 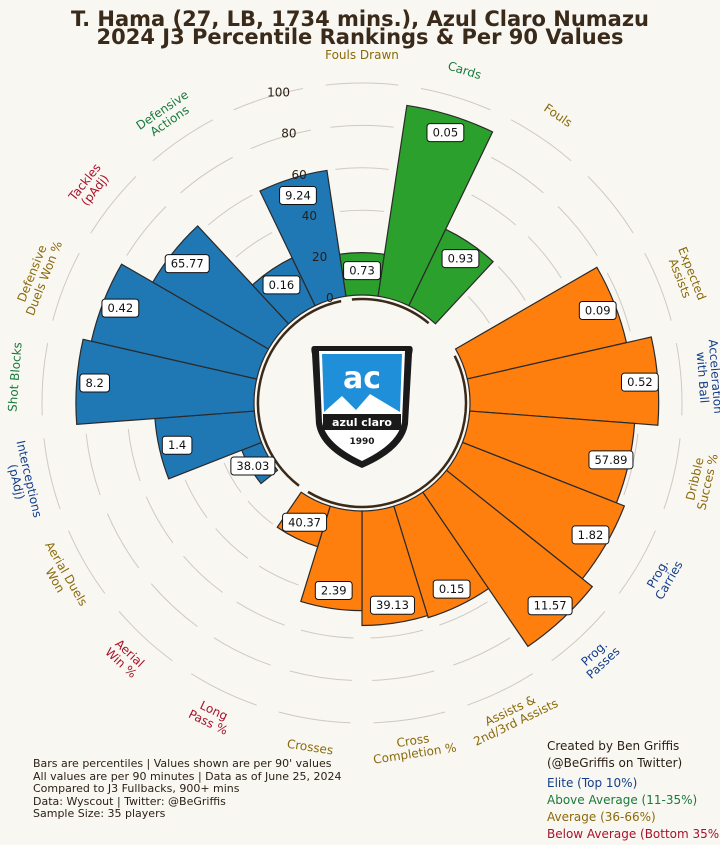 I want to click on svg-text: 8.2, so click(x=95, y=383).